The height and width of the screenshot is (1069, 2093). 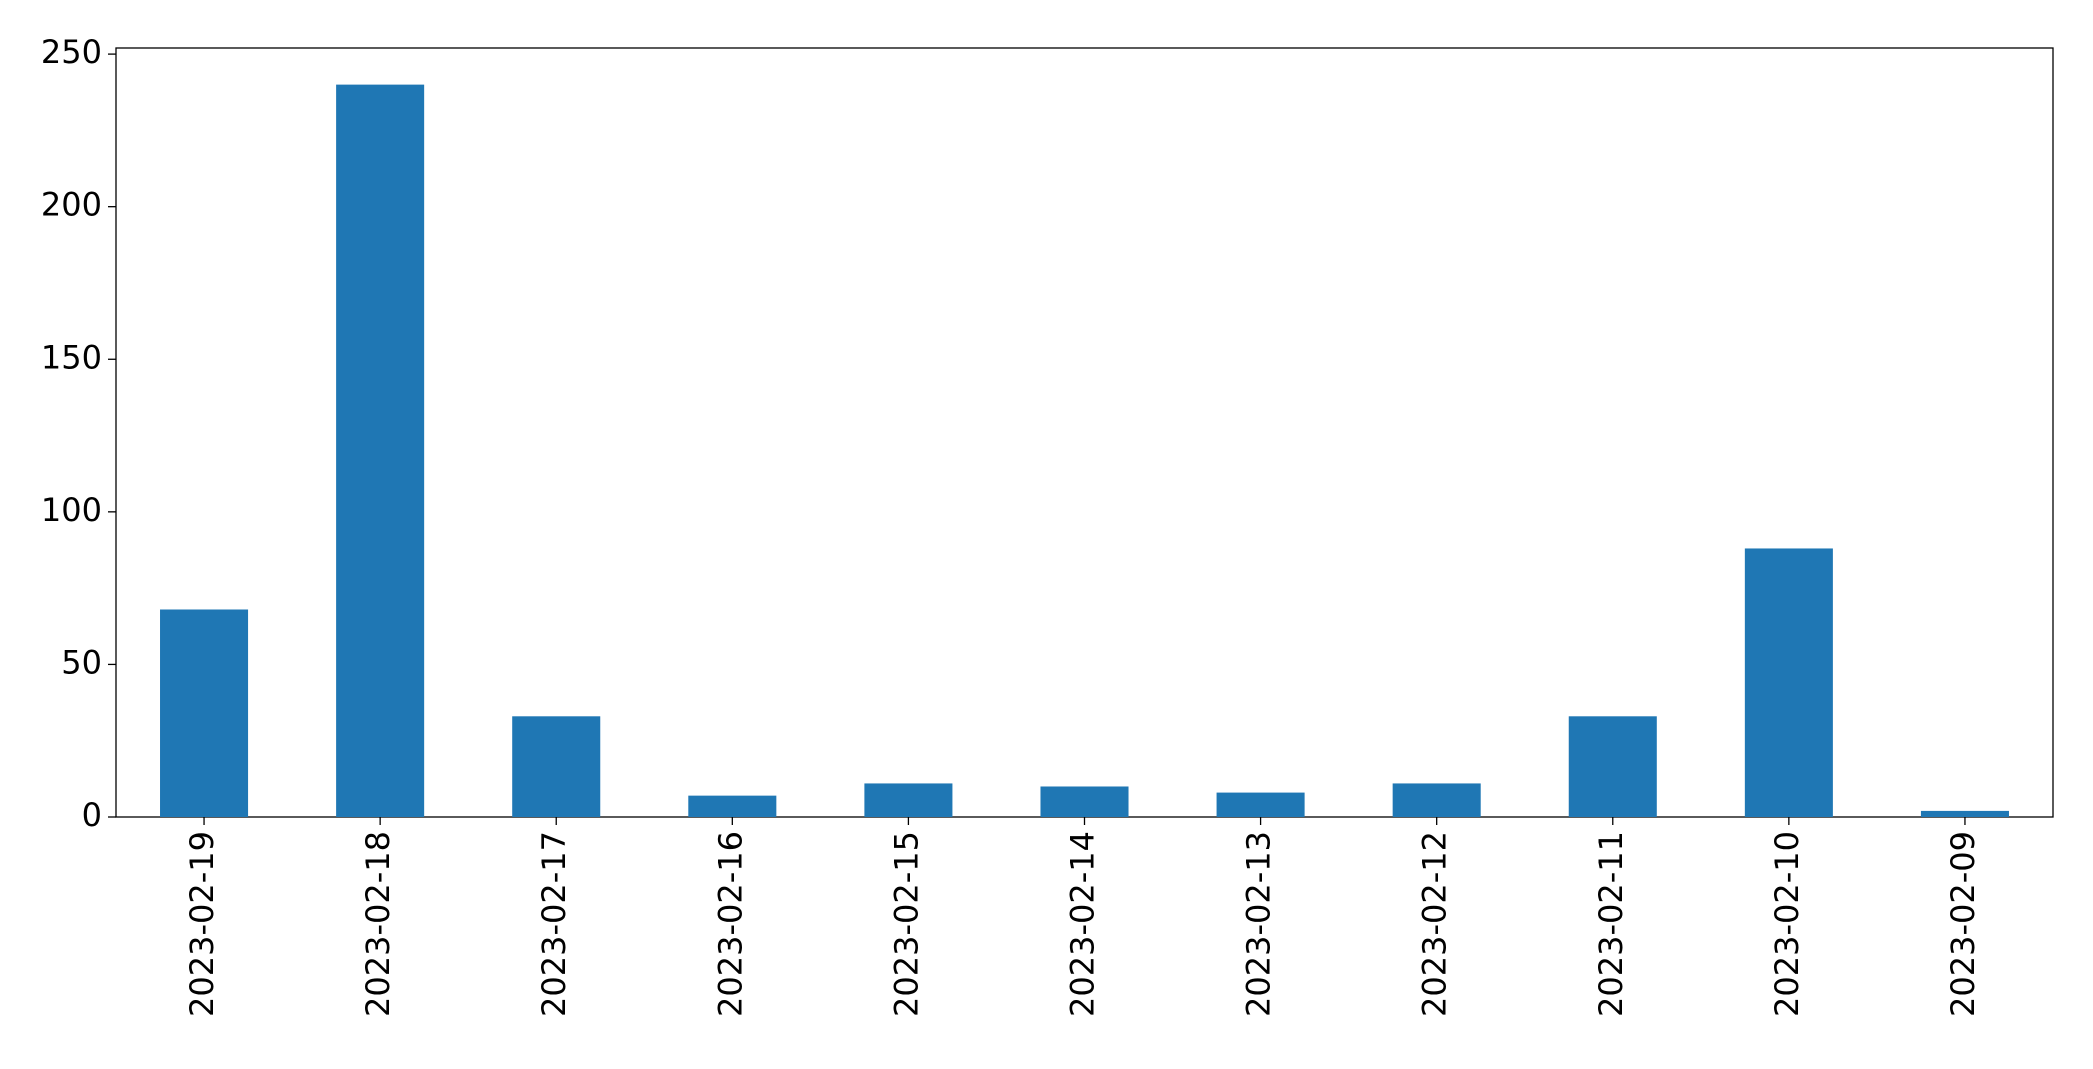 I want to click on x-tick-label: 2023-02-12, so click(x=1435, y=924).